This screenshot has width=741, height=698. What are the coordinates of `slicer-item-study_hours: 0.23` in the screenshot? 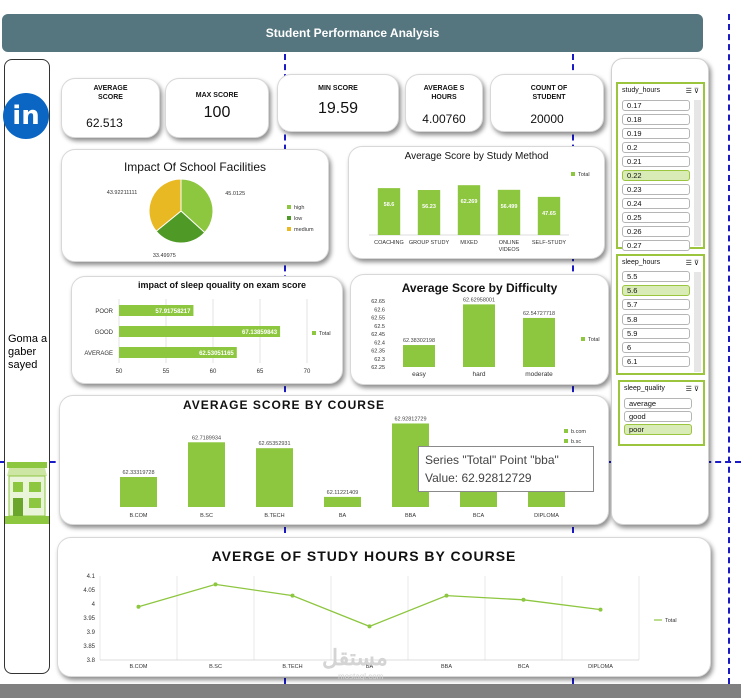 It's located at (656, 189).